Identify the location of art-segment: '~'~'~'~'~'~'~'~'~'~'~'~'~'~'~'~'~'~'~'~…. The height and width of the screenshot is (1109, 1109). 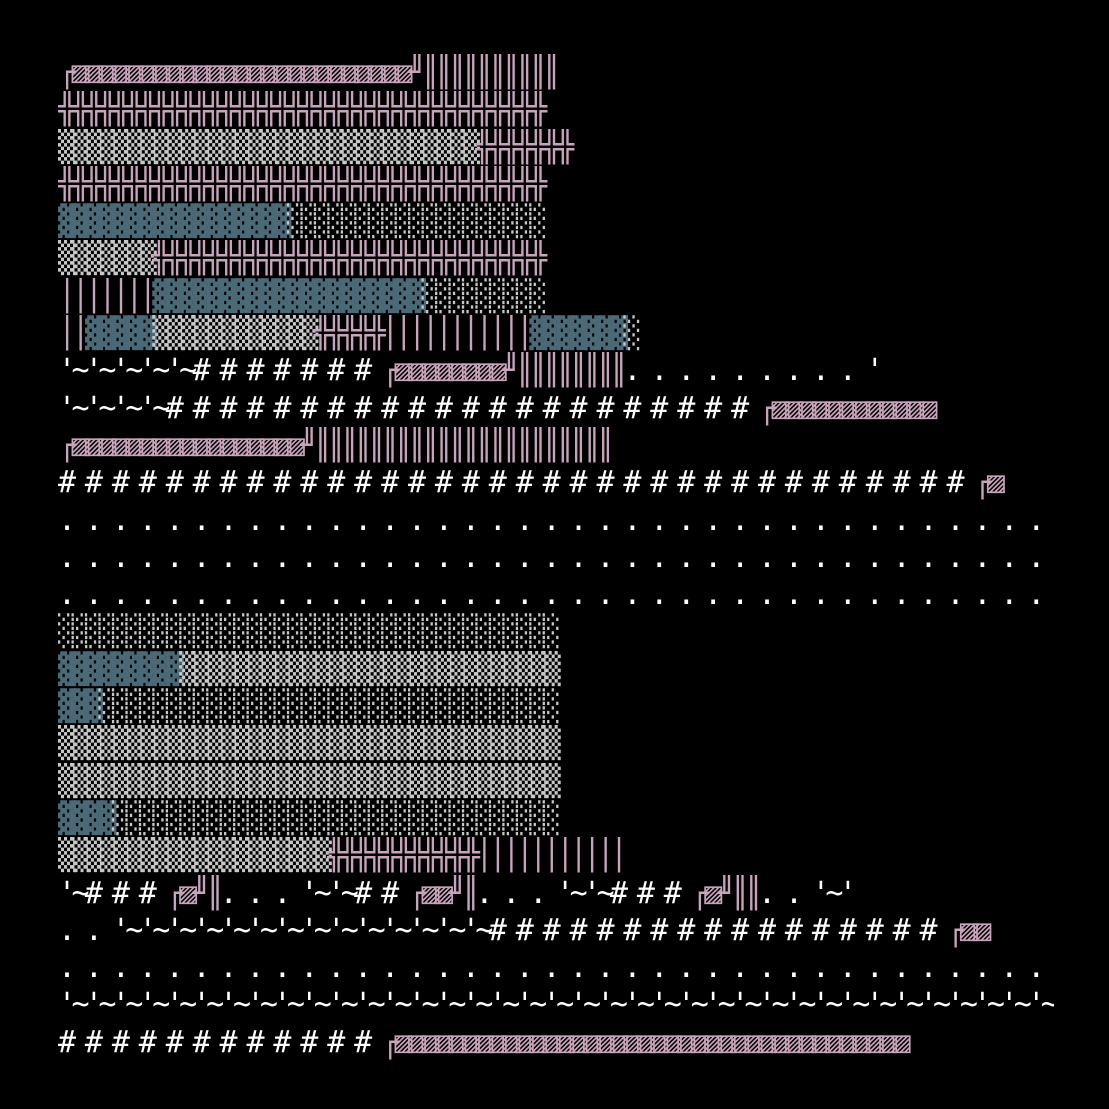
(556, 1005).